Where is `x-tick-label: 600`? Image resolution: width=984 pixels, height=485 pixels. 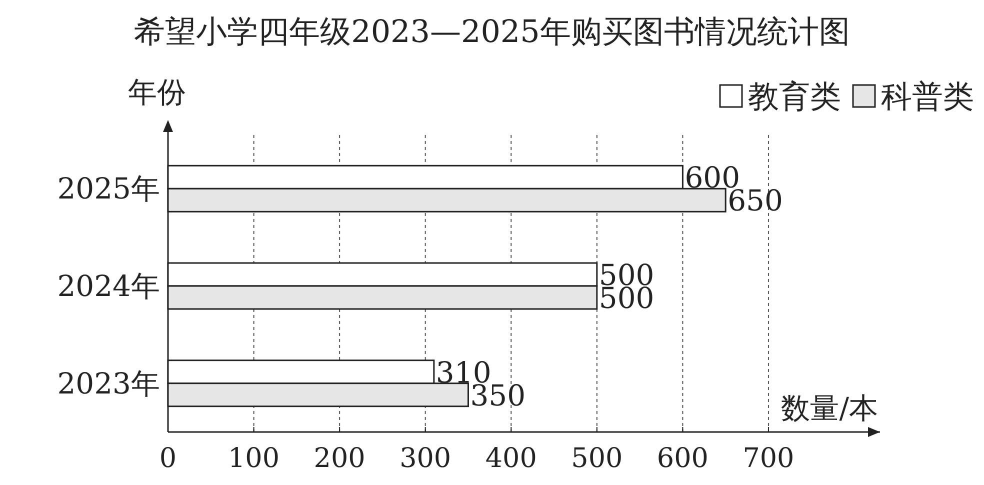
x-tick-label: 600 is located at coordinates (682, 458).